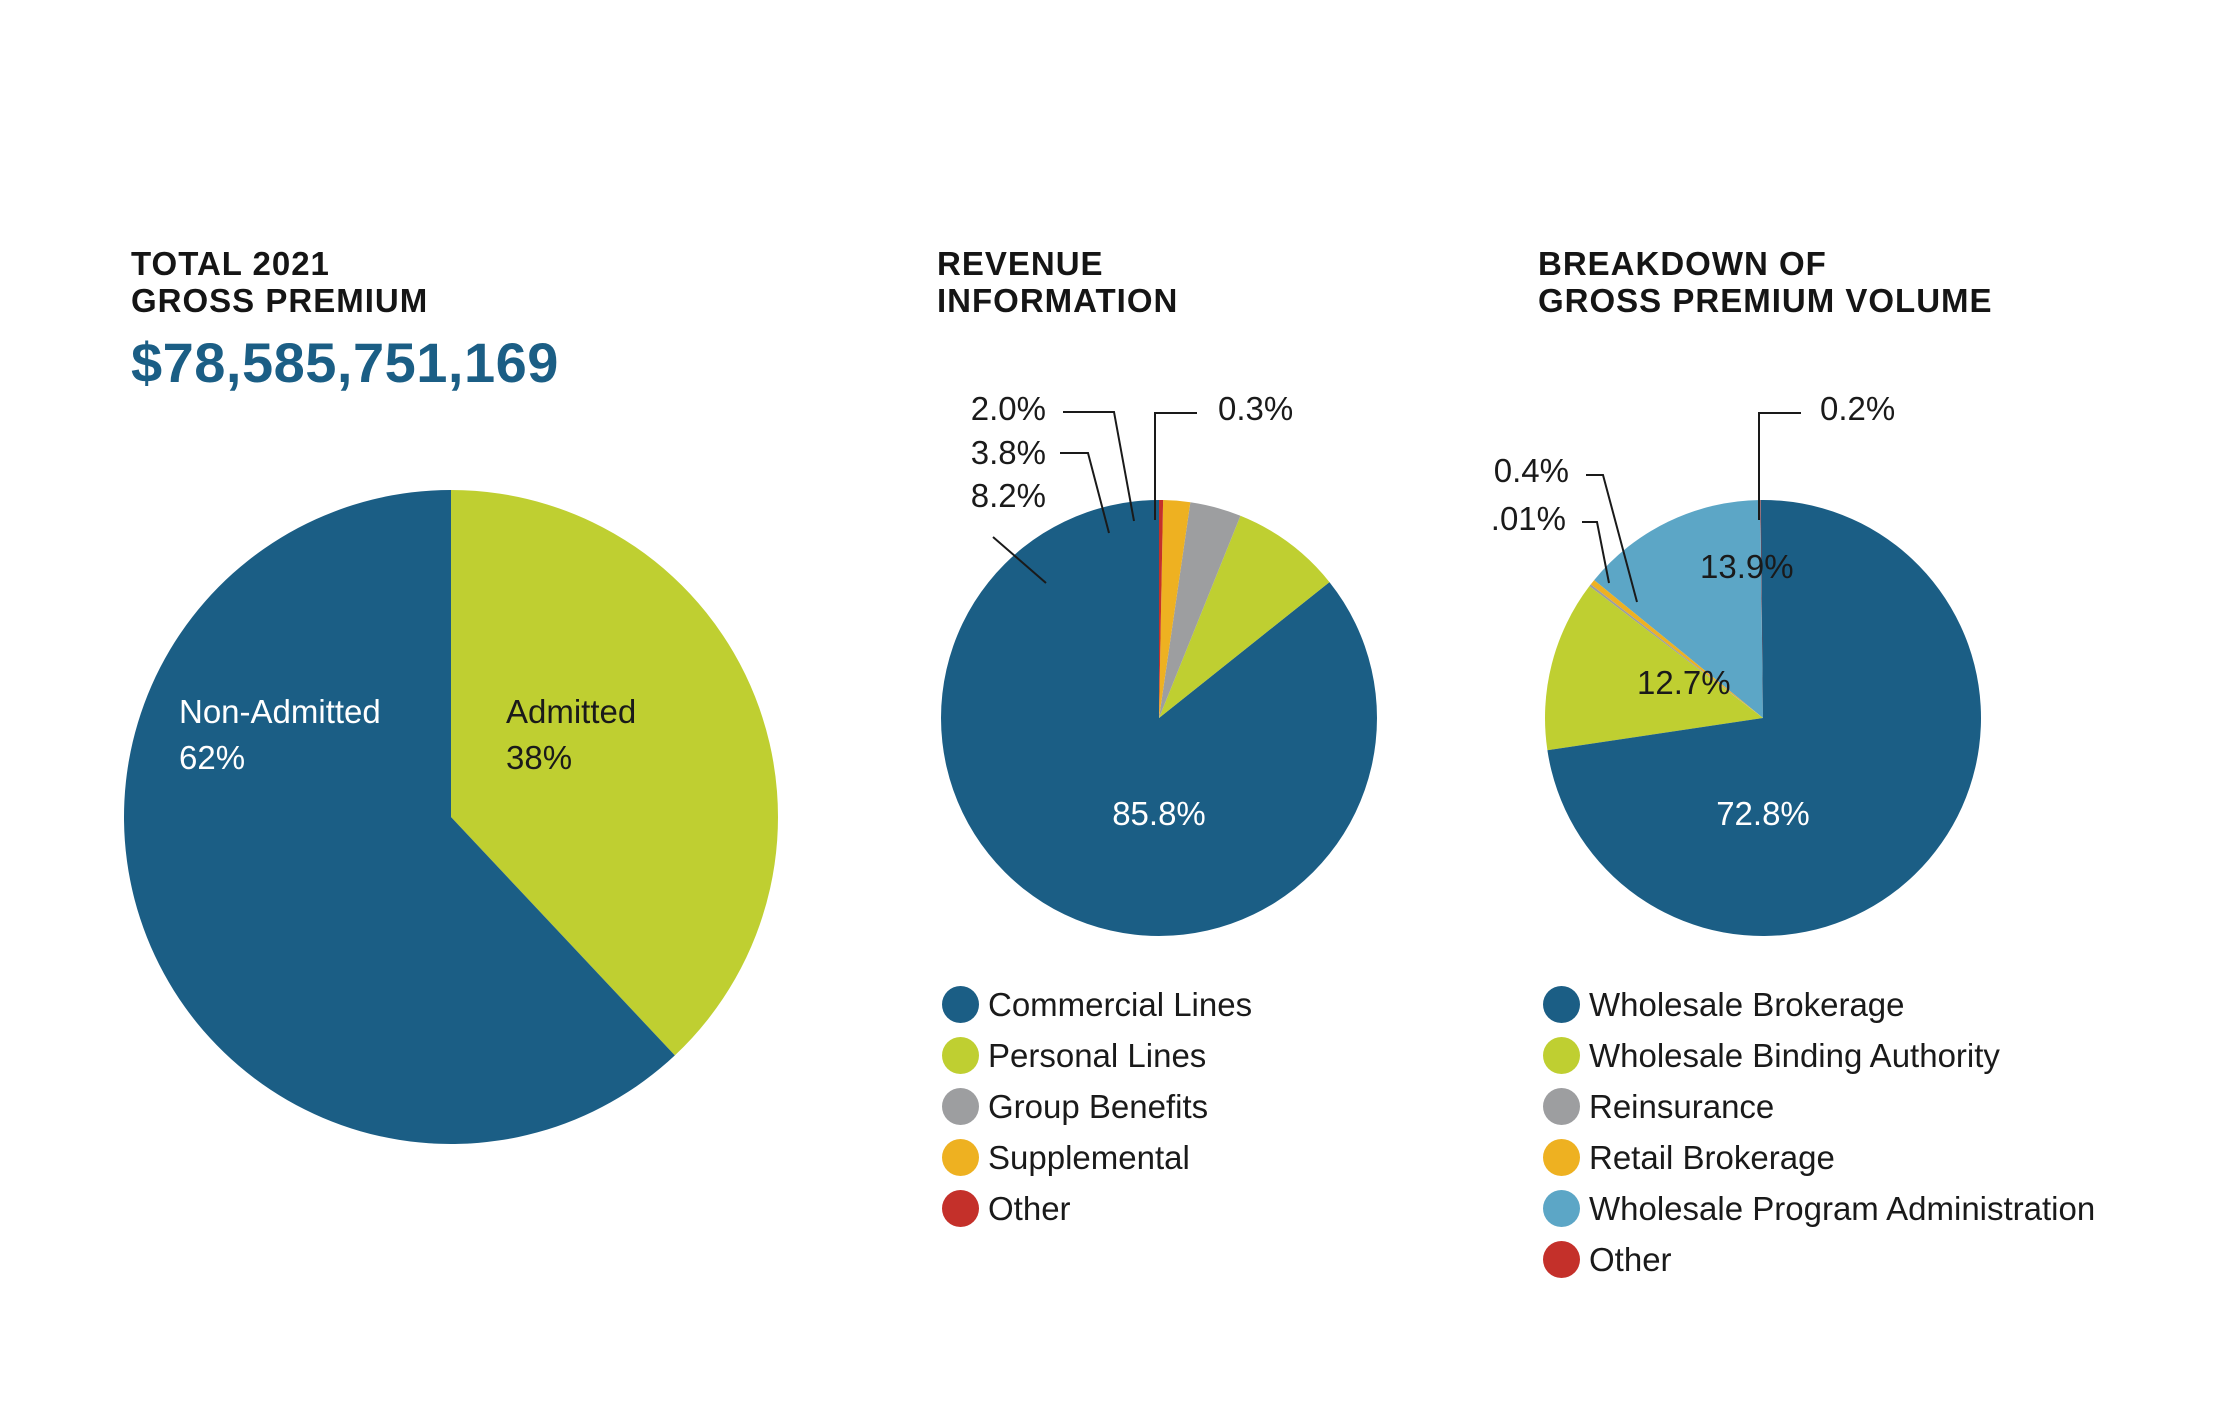 The width and height of the screenshot is (2233, 1410). Describe the element at coordinates (345, 362) in the screenshot. I see `total-gross-premium: $78,585,751,169` at that location.